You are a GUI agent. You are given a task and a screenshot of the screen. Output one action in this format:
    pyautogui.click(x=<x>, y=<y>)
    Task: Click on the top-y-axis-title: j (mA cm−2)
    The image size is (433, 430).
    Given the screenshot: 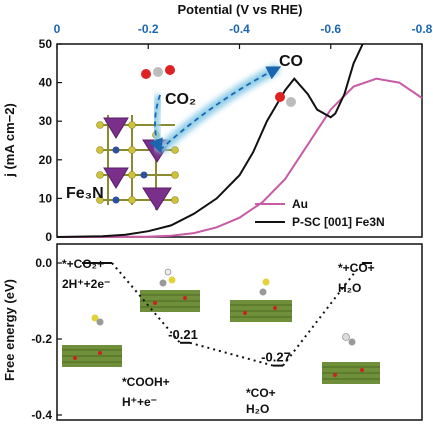 What is the action you would take?
    pyautogui.click(x=9, y=140)
    